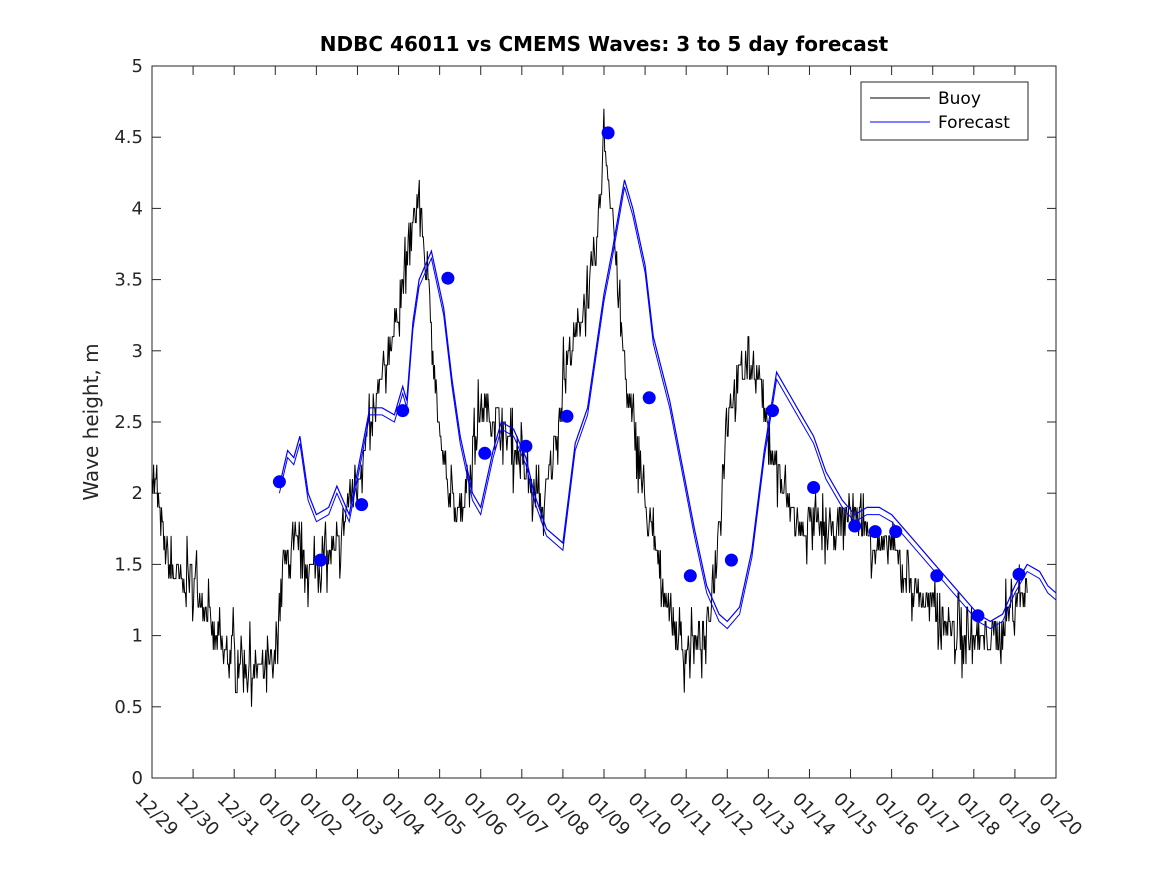 This screenshot has height=875, width=1167. Describe the element at coordinates (128, 422) in the screenshot. I see `y-tick-label: 2.5` at that location.